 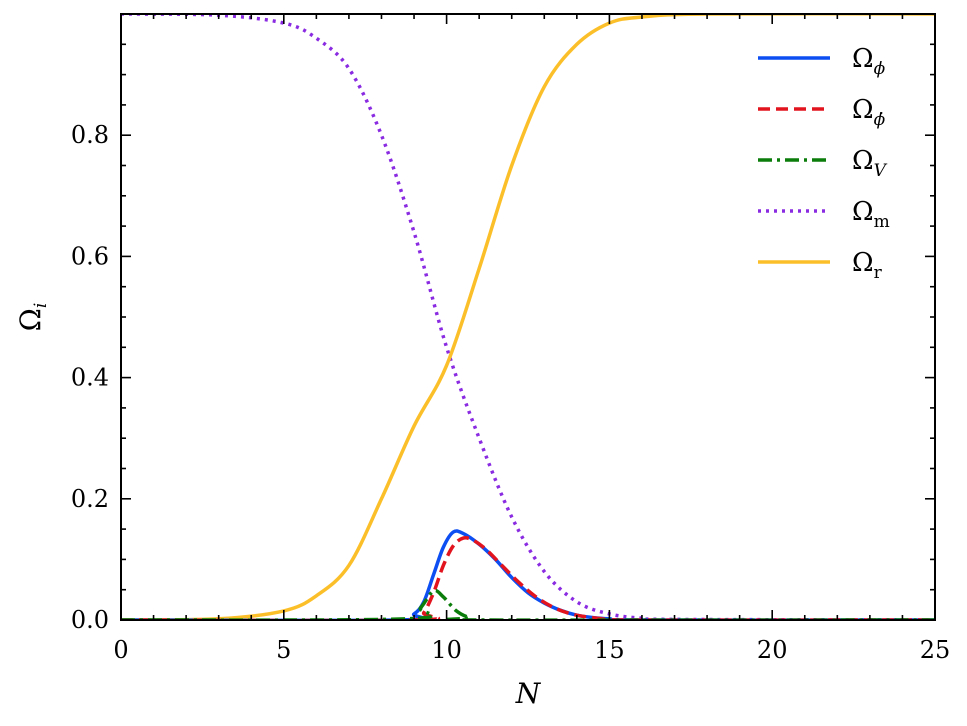 What do you see at coordinates (41, 305) in the screenshot?
I see `y-axis-label-sub: i` at bounding box center [41, 305].